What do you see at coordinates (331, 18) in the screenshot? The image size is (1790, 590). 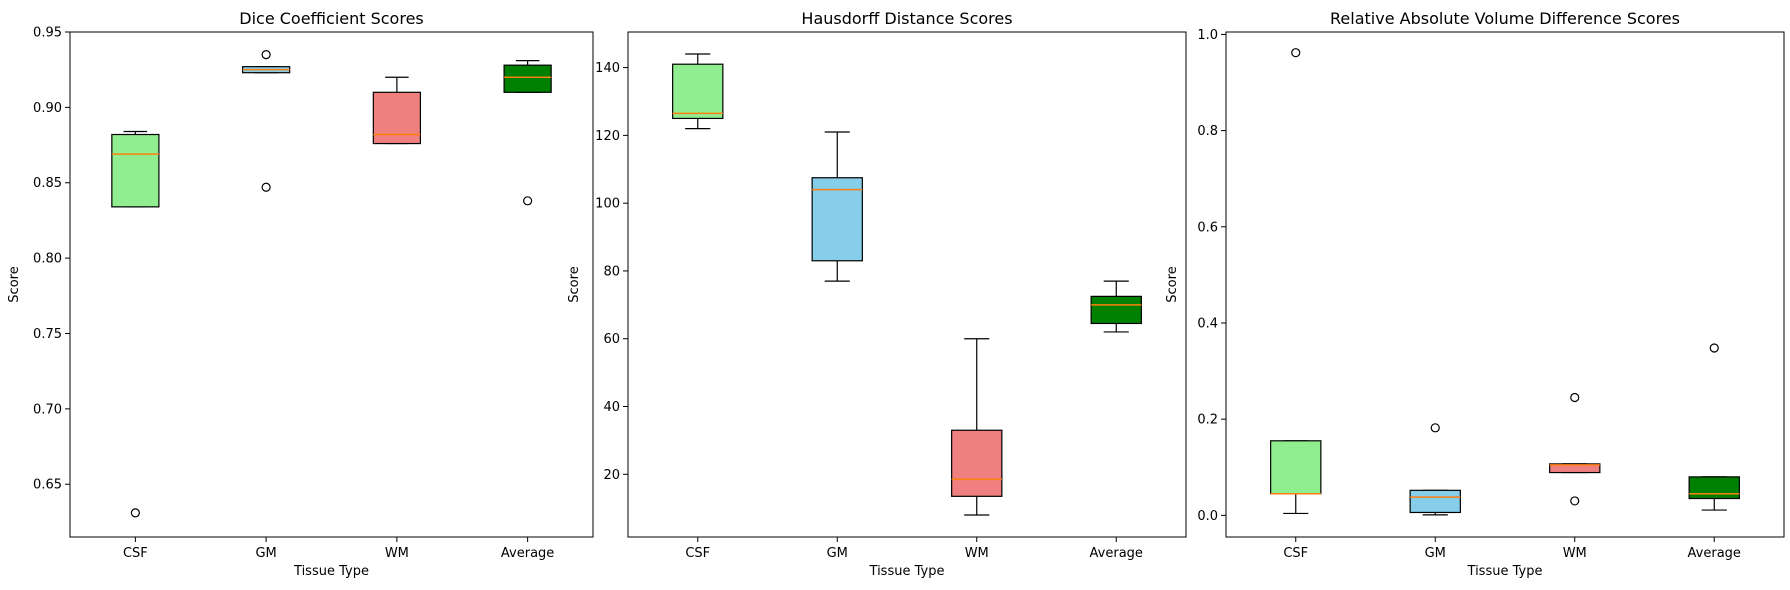 I see `chart-title: Dice Coefficient Scores` at bounding box center [331, 18].